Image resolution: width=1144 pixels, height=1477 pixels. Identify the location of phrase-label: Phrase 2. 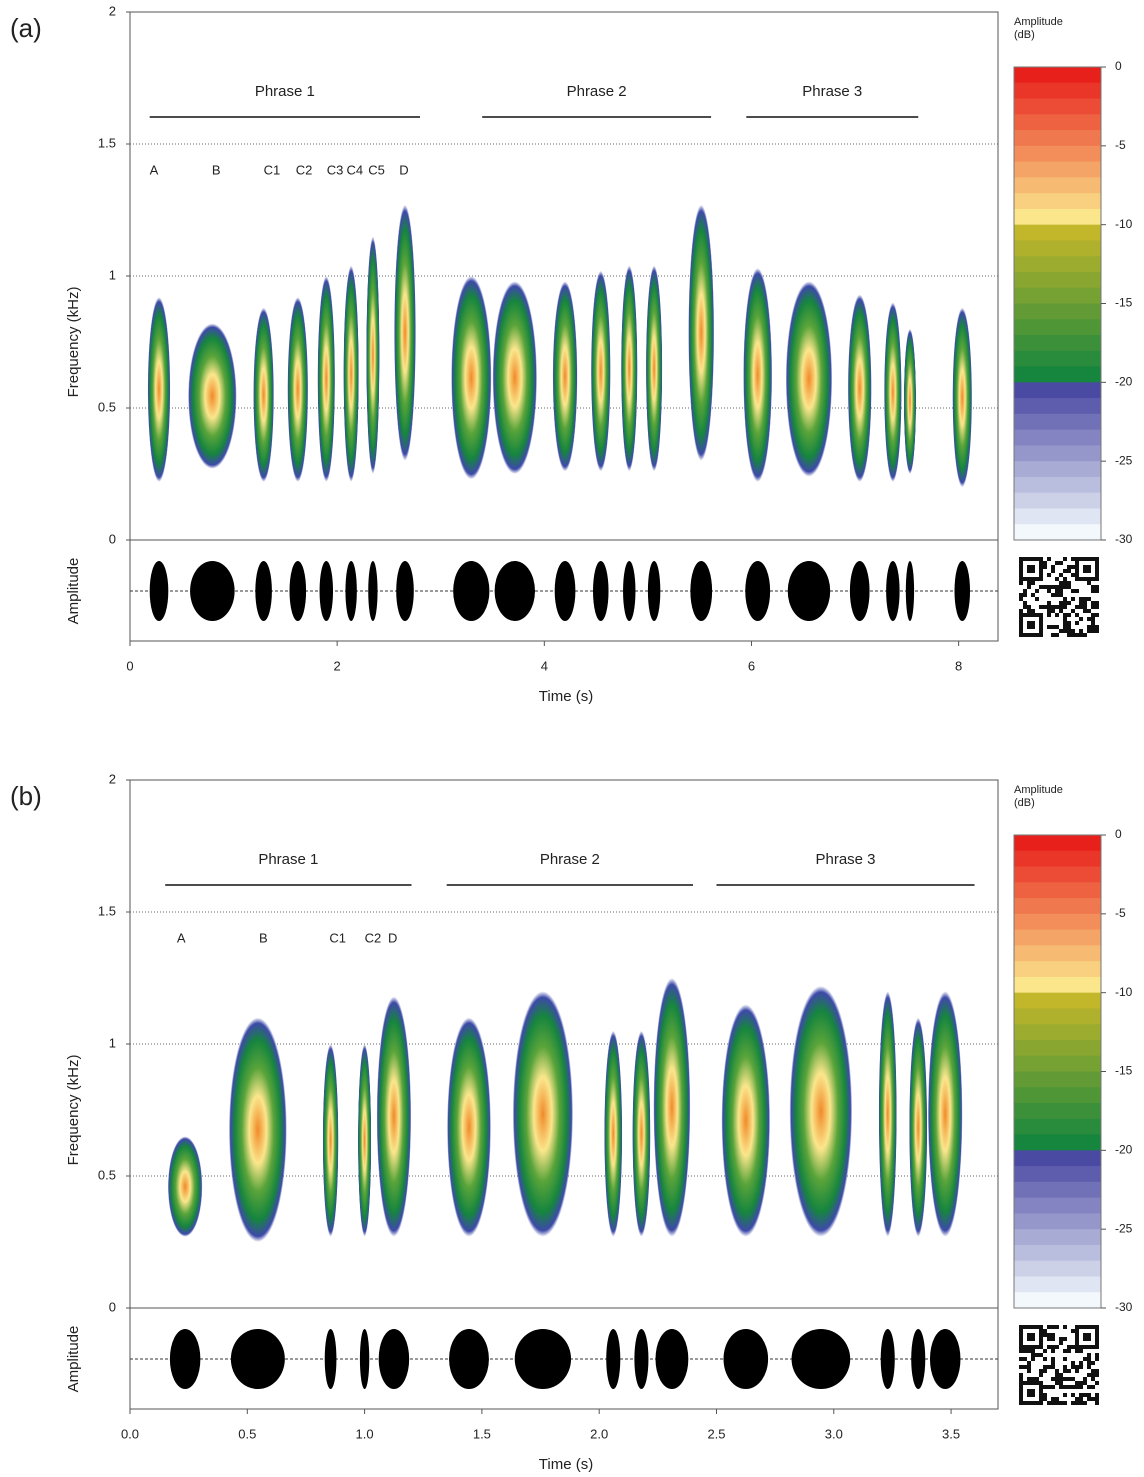
(597, 91).